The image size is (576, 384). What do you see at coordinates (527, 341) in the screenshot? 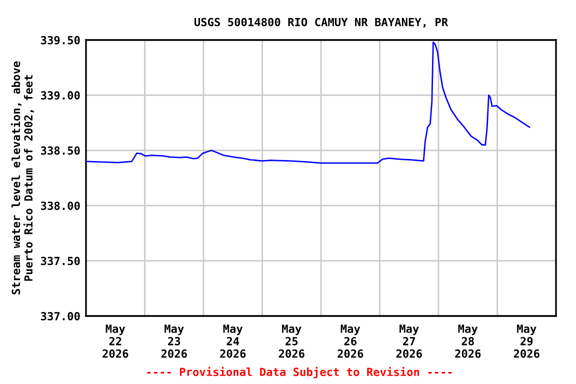
I see `x-tick-label: May 29 2026` at bounding box center [527, 341].